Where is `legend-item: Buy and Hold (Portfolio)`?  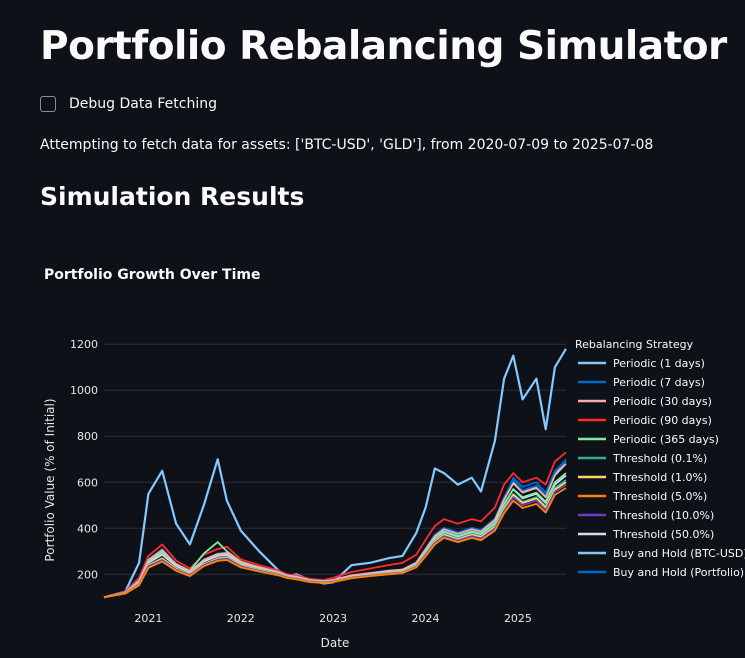 legend-item: Buy and Hold (Portfolio) is located at coordinates (661, 572).